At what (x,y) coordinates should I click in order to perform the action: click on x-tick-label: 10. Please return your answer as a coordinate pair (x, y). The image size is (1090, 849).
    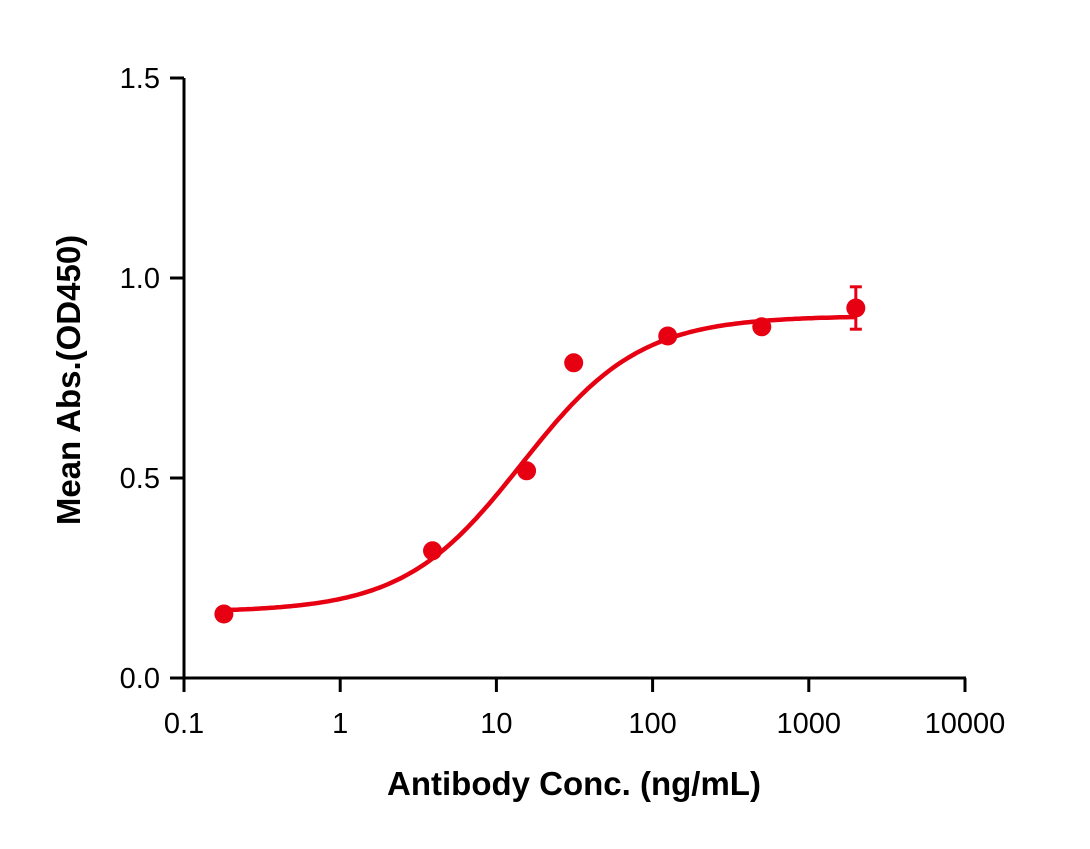
    Looking at the image, I should click on (496, 724).